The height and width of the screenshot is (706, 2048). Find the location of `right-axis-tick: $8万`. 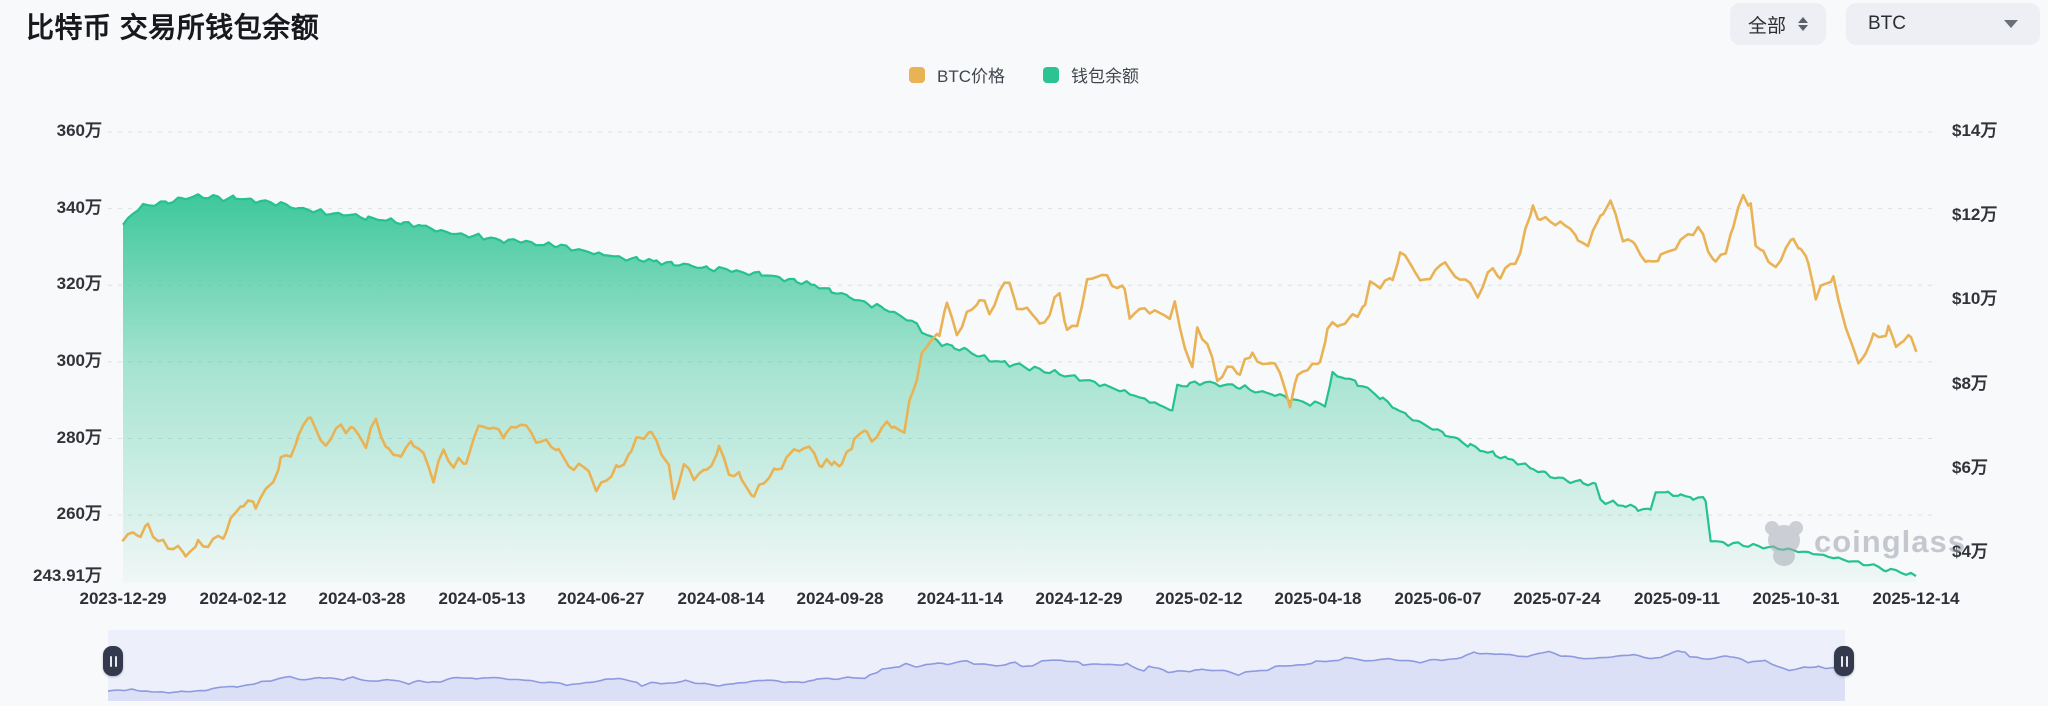

right-axis-tick: $8万 is located at coordinates (1970, 383).